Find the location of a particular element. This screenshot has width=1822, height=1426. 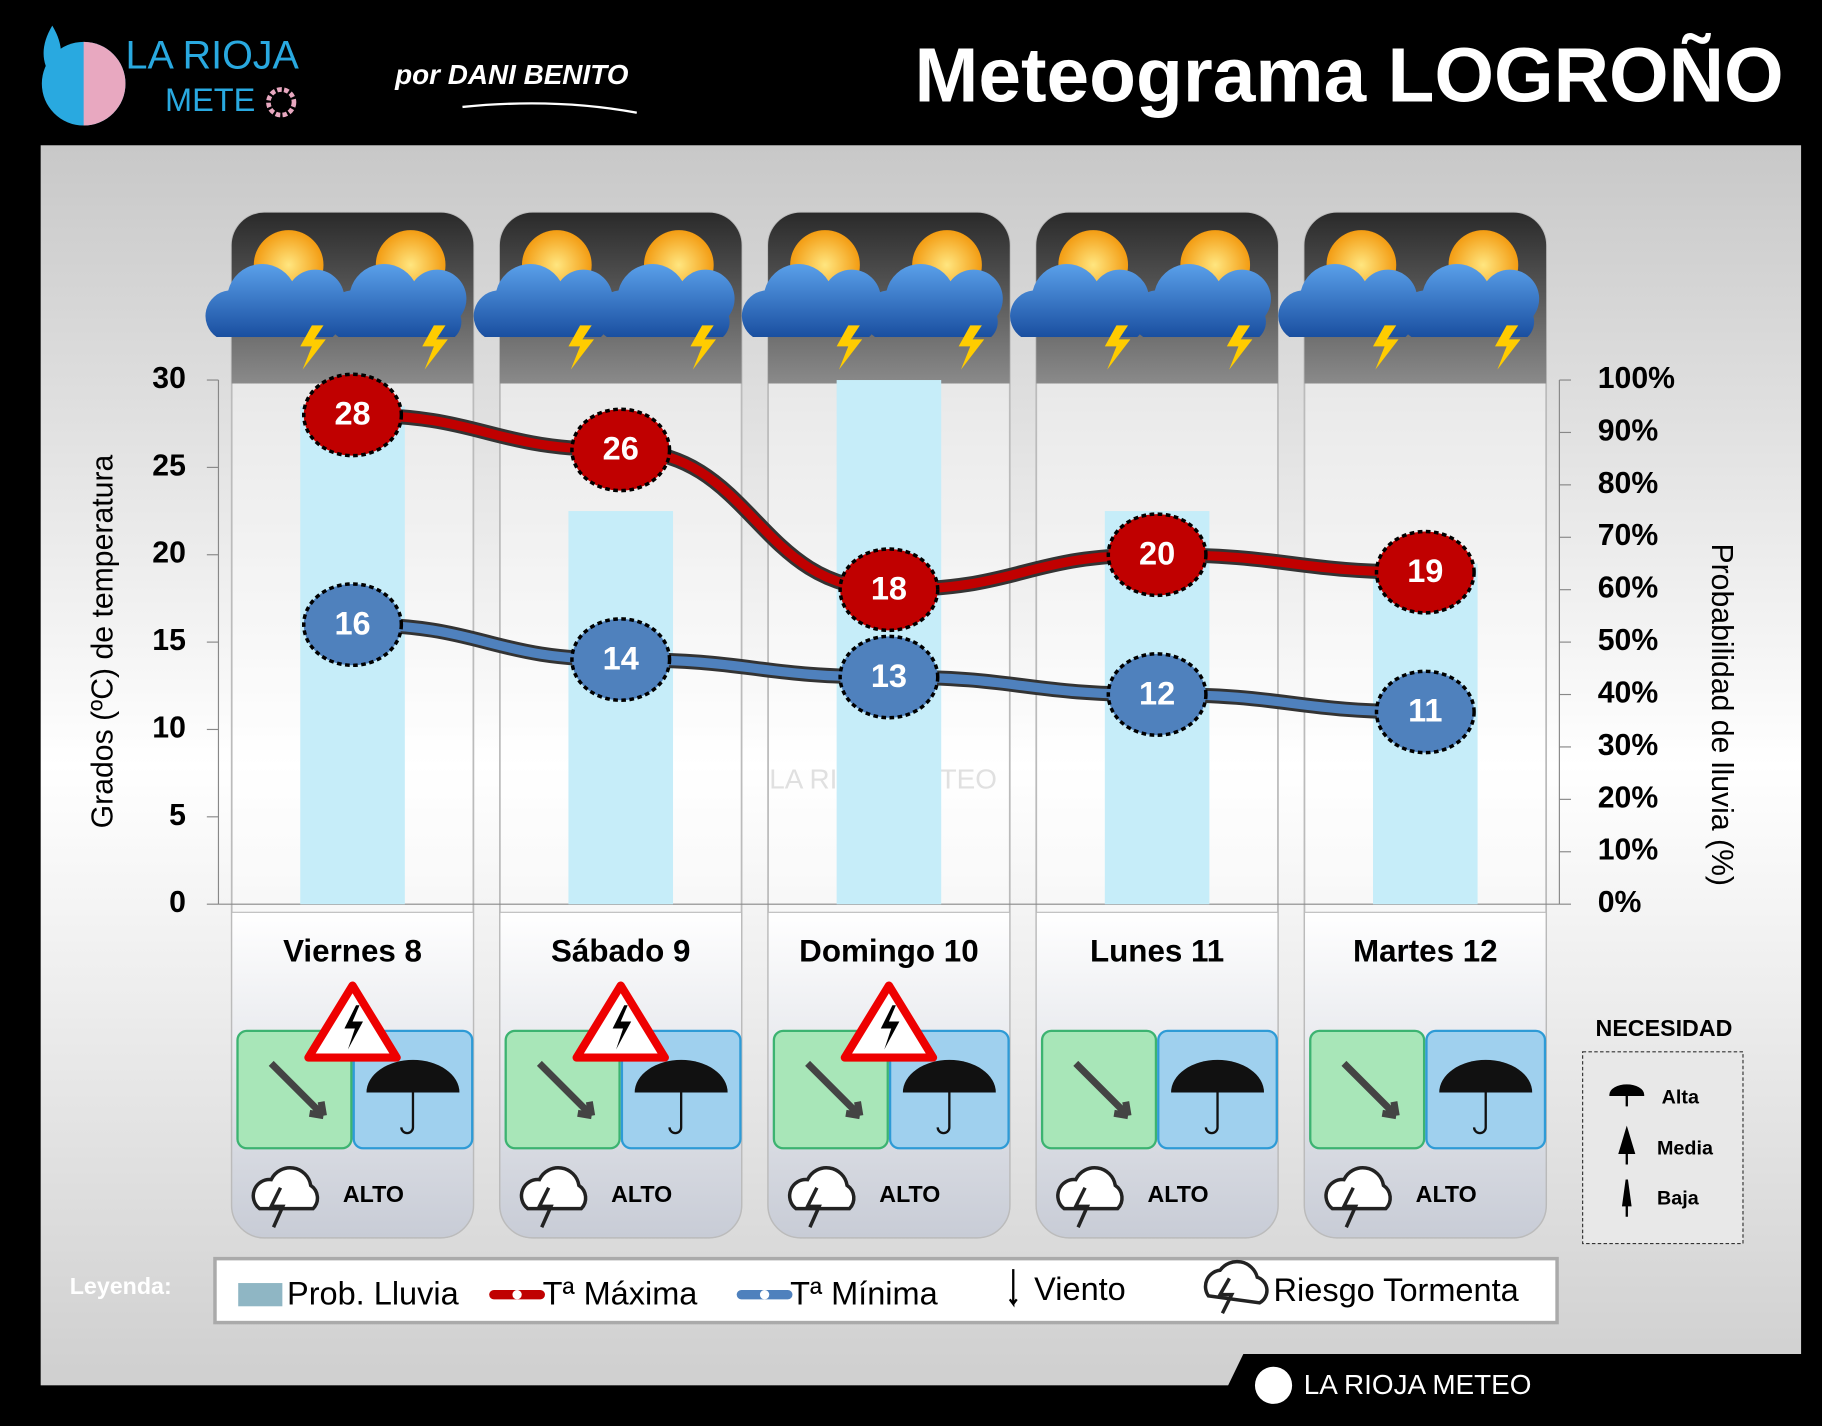

data-label: 11 is located at coordinates (1425, 711).